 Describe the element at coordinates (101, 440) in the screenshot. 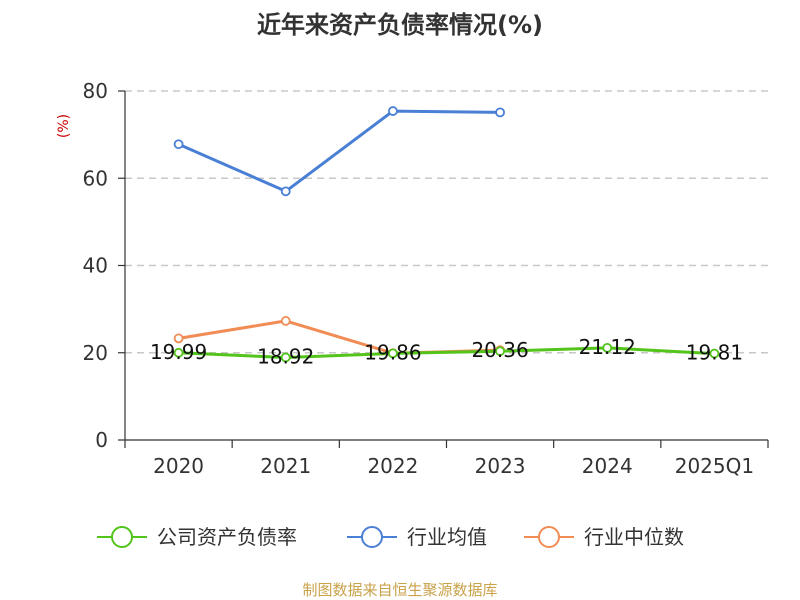

I see `y-tick-label: 0` at that location.